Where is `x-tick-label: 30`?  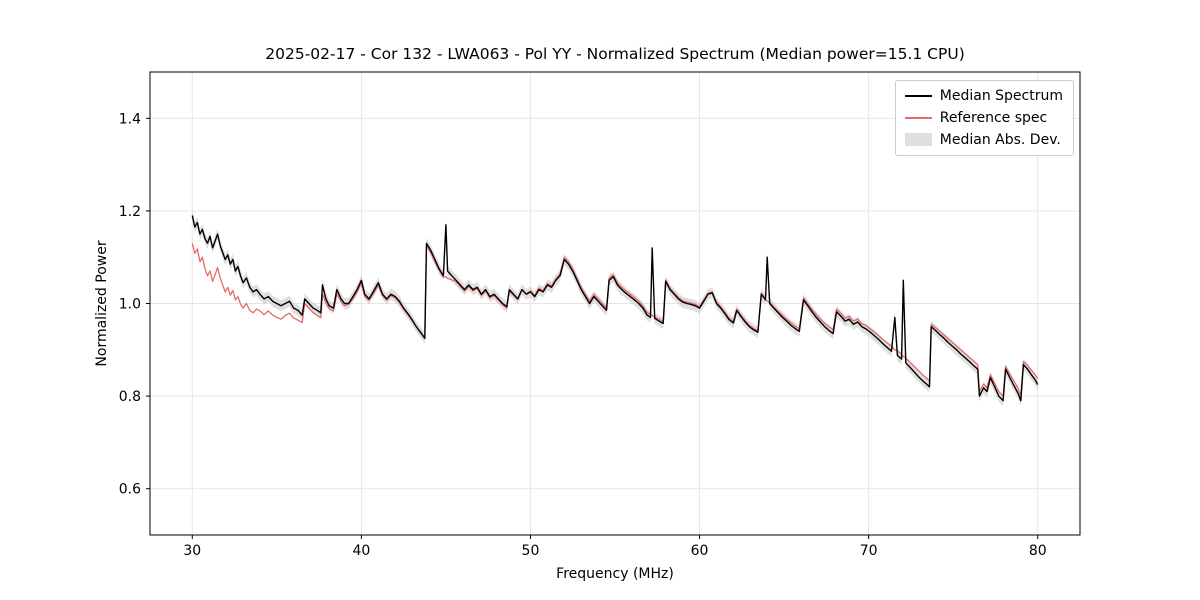 x-tick-label: 30 is located at coordinates (192, 551).